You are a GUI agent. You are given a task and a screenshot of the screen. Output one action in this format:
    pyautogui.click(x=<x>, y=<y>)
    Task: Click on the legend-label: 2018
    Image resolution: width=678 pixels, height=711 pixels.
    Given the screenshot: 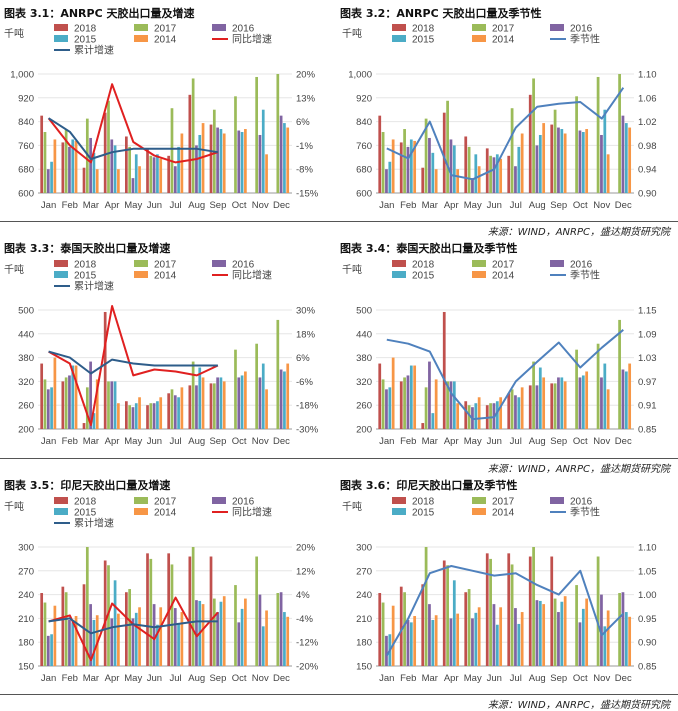 What is the action you would take?
    pyautogui.click(x=85, y=502)
    